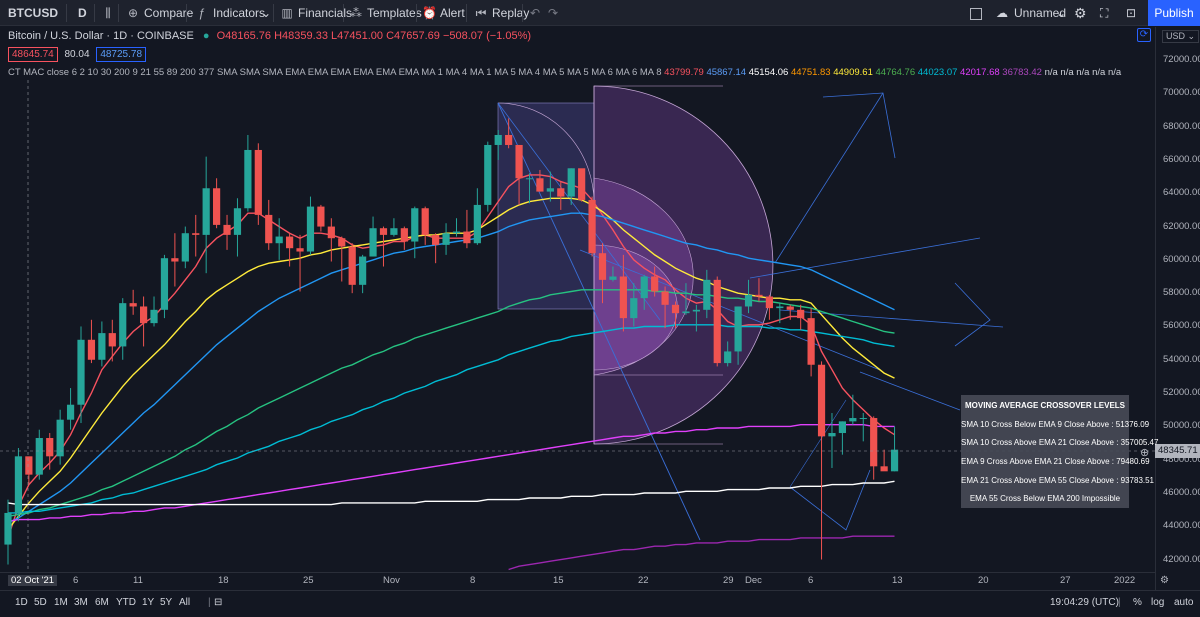 This screenshot has width=1200, height=617. What do you see at coordinates (600, 603) in the screenshot?
I see `bottom-toolbar` at bounding box center [600, 603].